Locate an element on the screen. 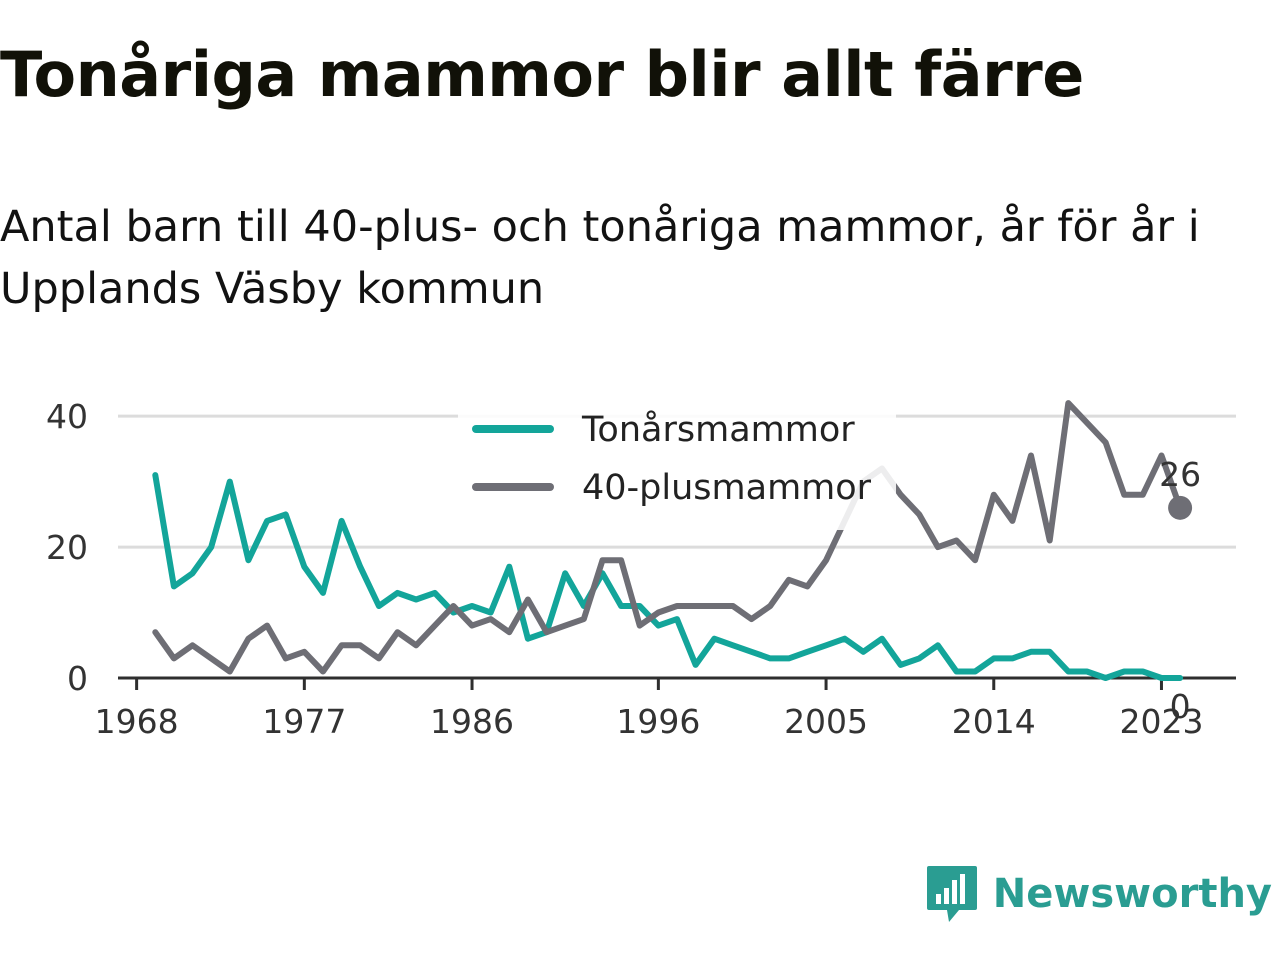 This screenshot has width=1280, height=960. y-tick-label-0: 0 is located at coordinates (77, 678).